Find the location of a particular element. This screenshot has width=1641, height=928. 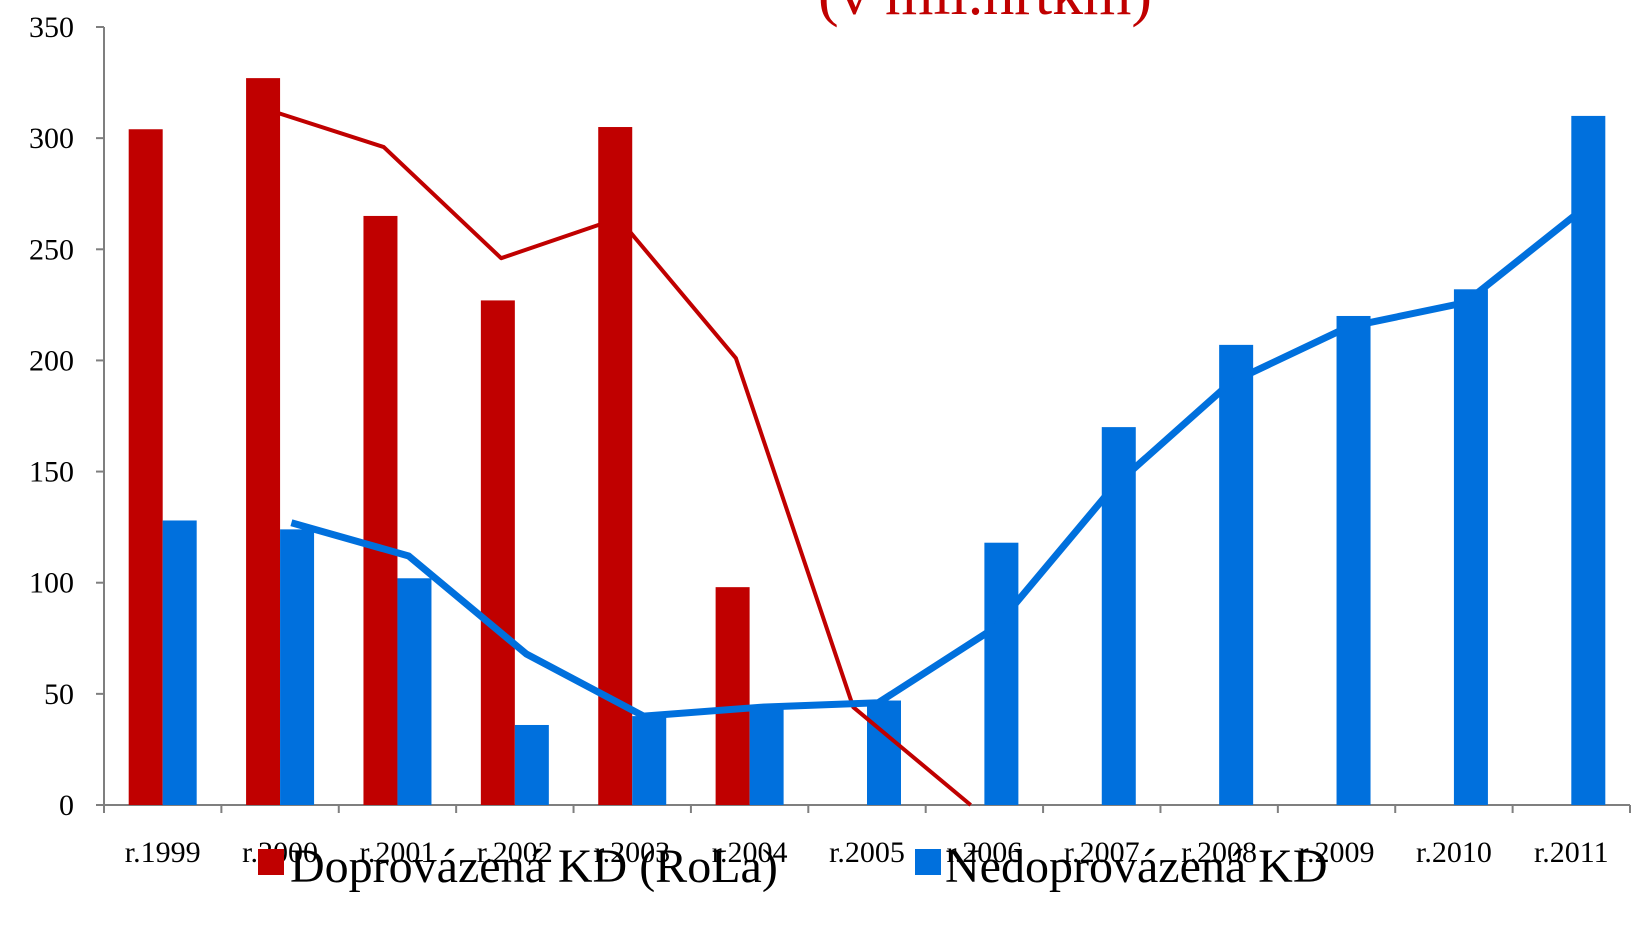

x-tick-label: r.2010 is located at coordinates (1454, 852).